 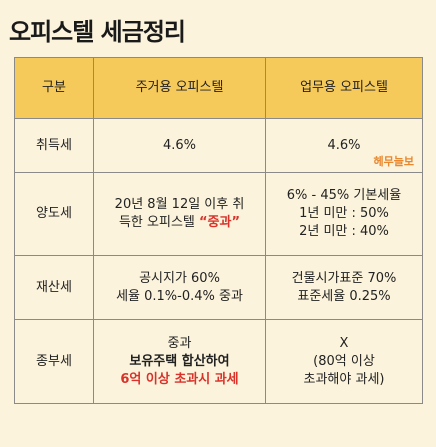 I want to click on cell-business-transfer: 6% - 45% 기본세율 1년 미만 : 50% 2년 미만 : 40%, so click(x=344, y=214).